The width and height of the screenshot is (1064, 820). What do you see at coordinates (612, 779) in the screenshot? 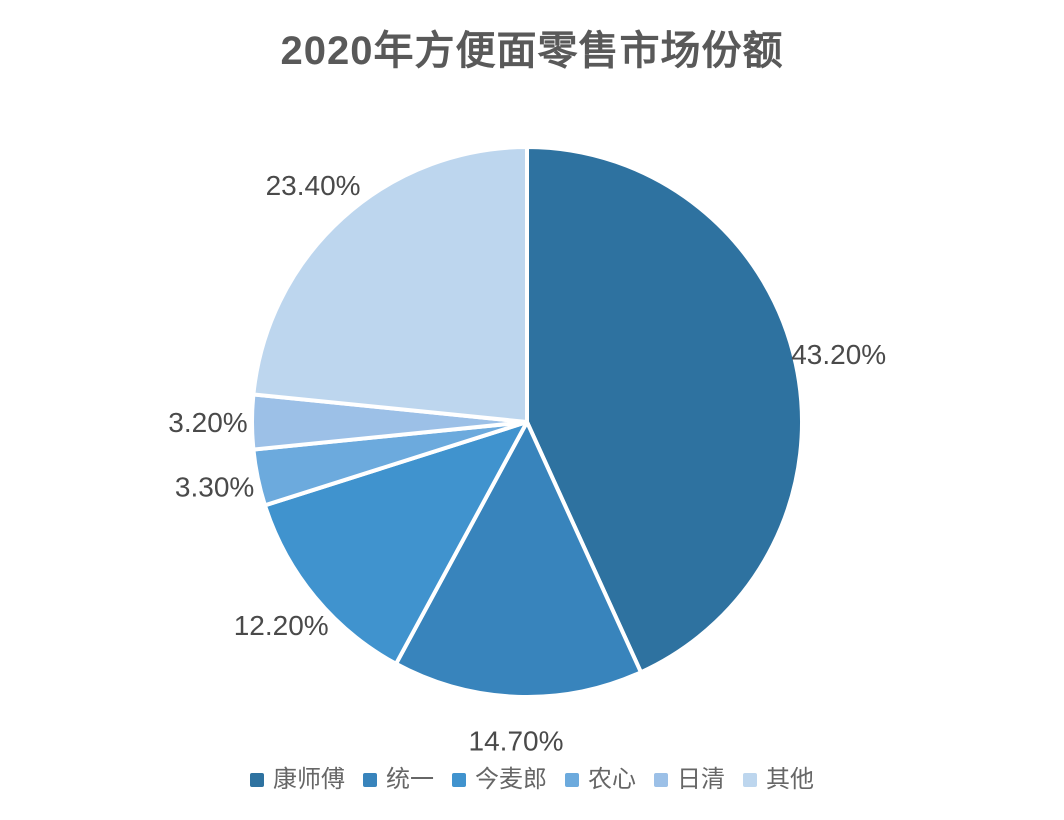
I see `legend-label: 农心` at bounding box center [612, 779].